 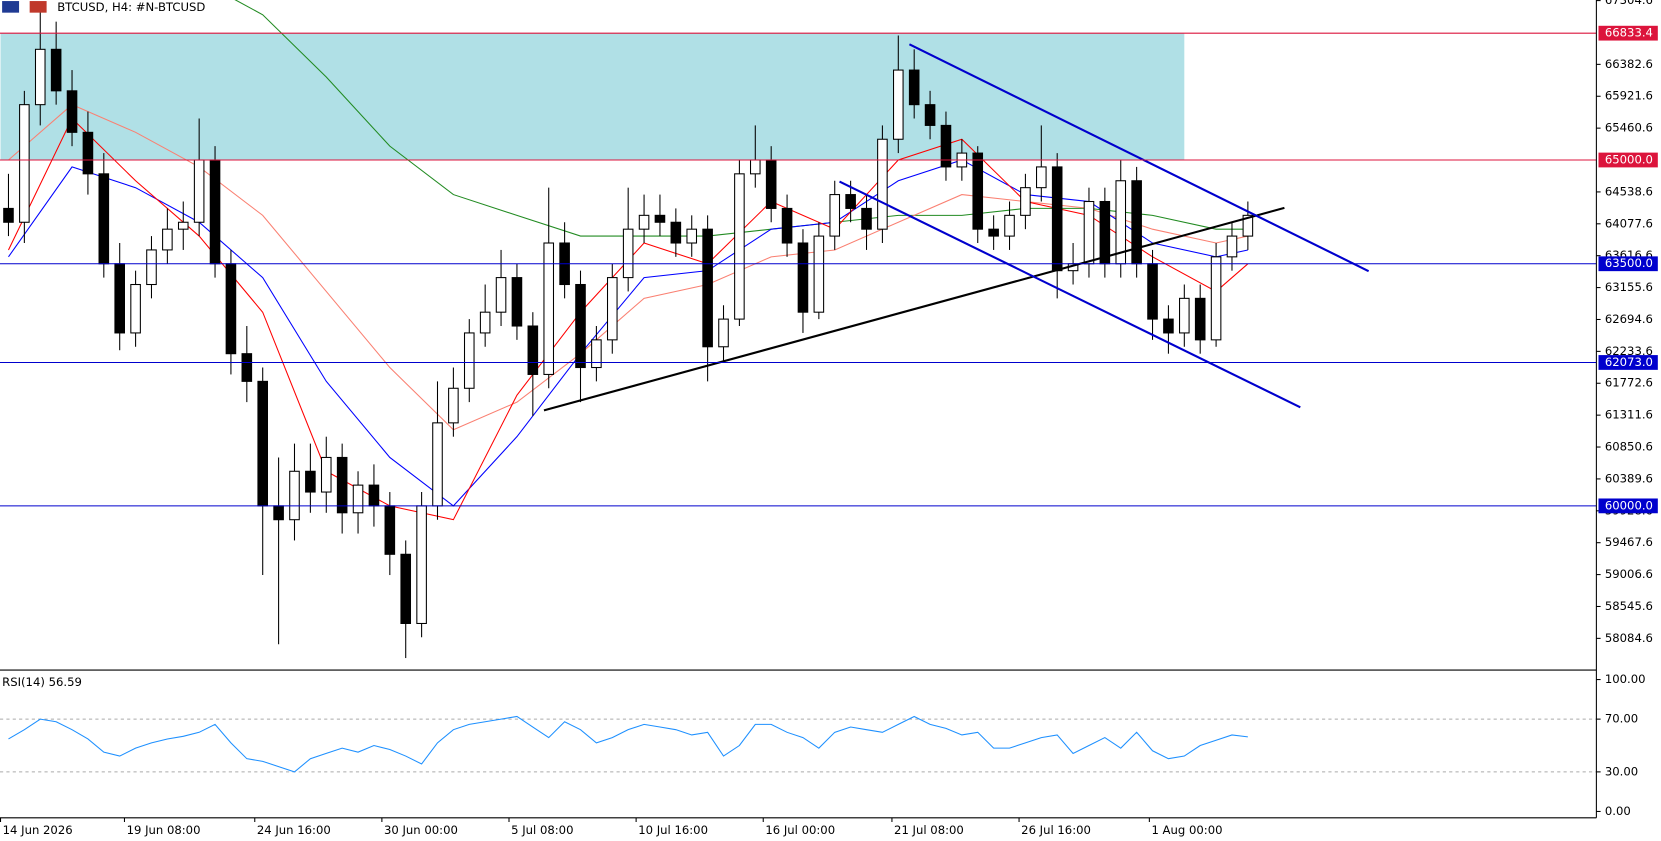 What do you see at coordinates (1186, 830) in the screenshot?
I see `x-tick-label: 1 Aug 00:00` at bounding box center [1186, 830].